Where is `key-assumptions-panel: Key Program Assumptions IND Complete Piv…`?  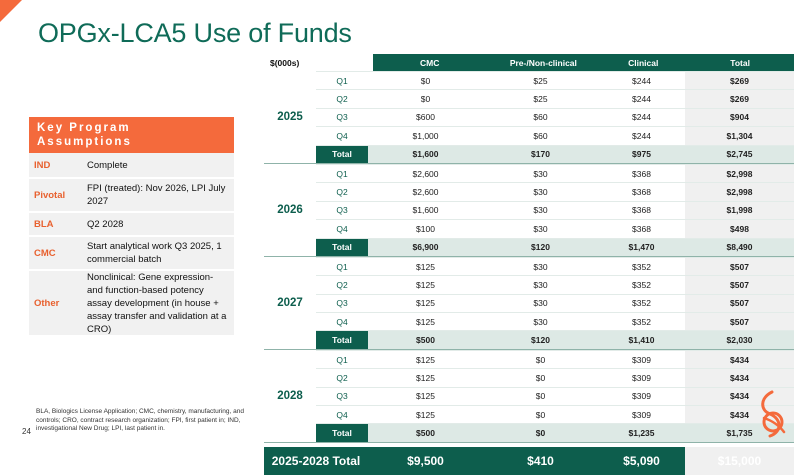 key-assumptions-panel: Key Program Assumptions IND Complete Piv… is located at coordinates (131, 227).